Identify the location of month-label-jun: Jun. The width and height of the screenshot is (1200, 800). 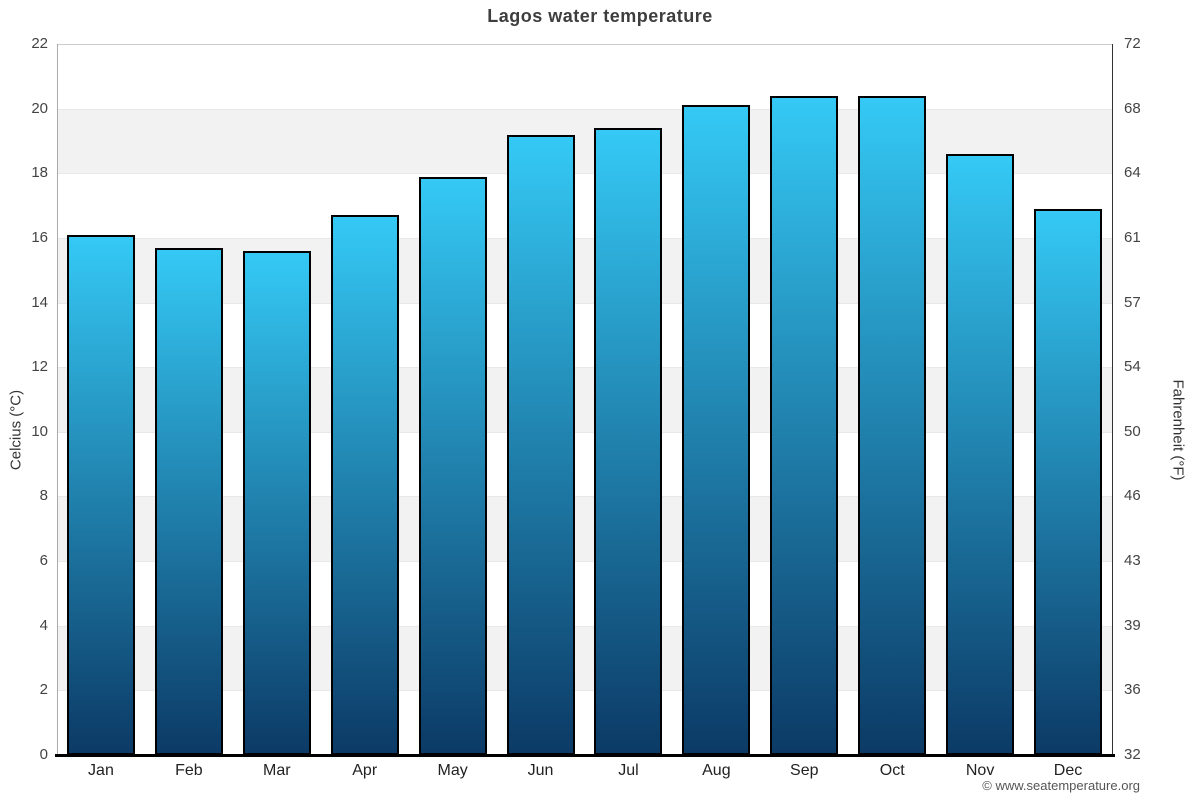
(540, 770).